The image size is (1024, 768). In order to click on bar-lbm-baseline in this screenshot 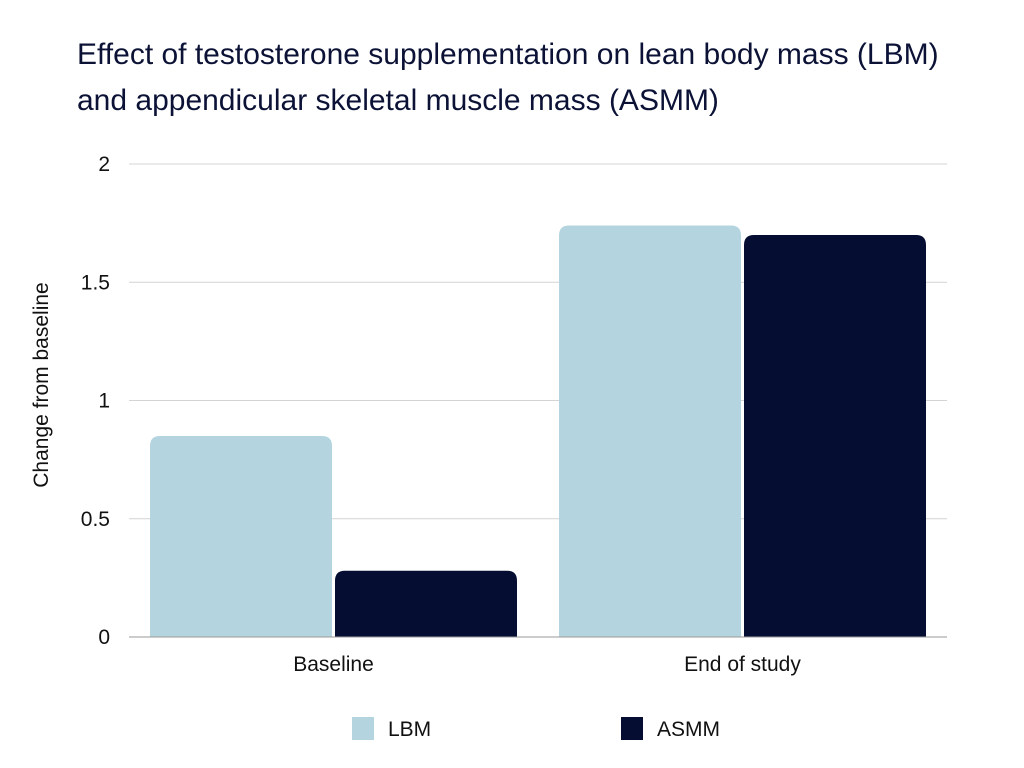, I will do `click(241, 536)`.